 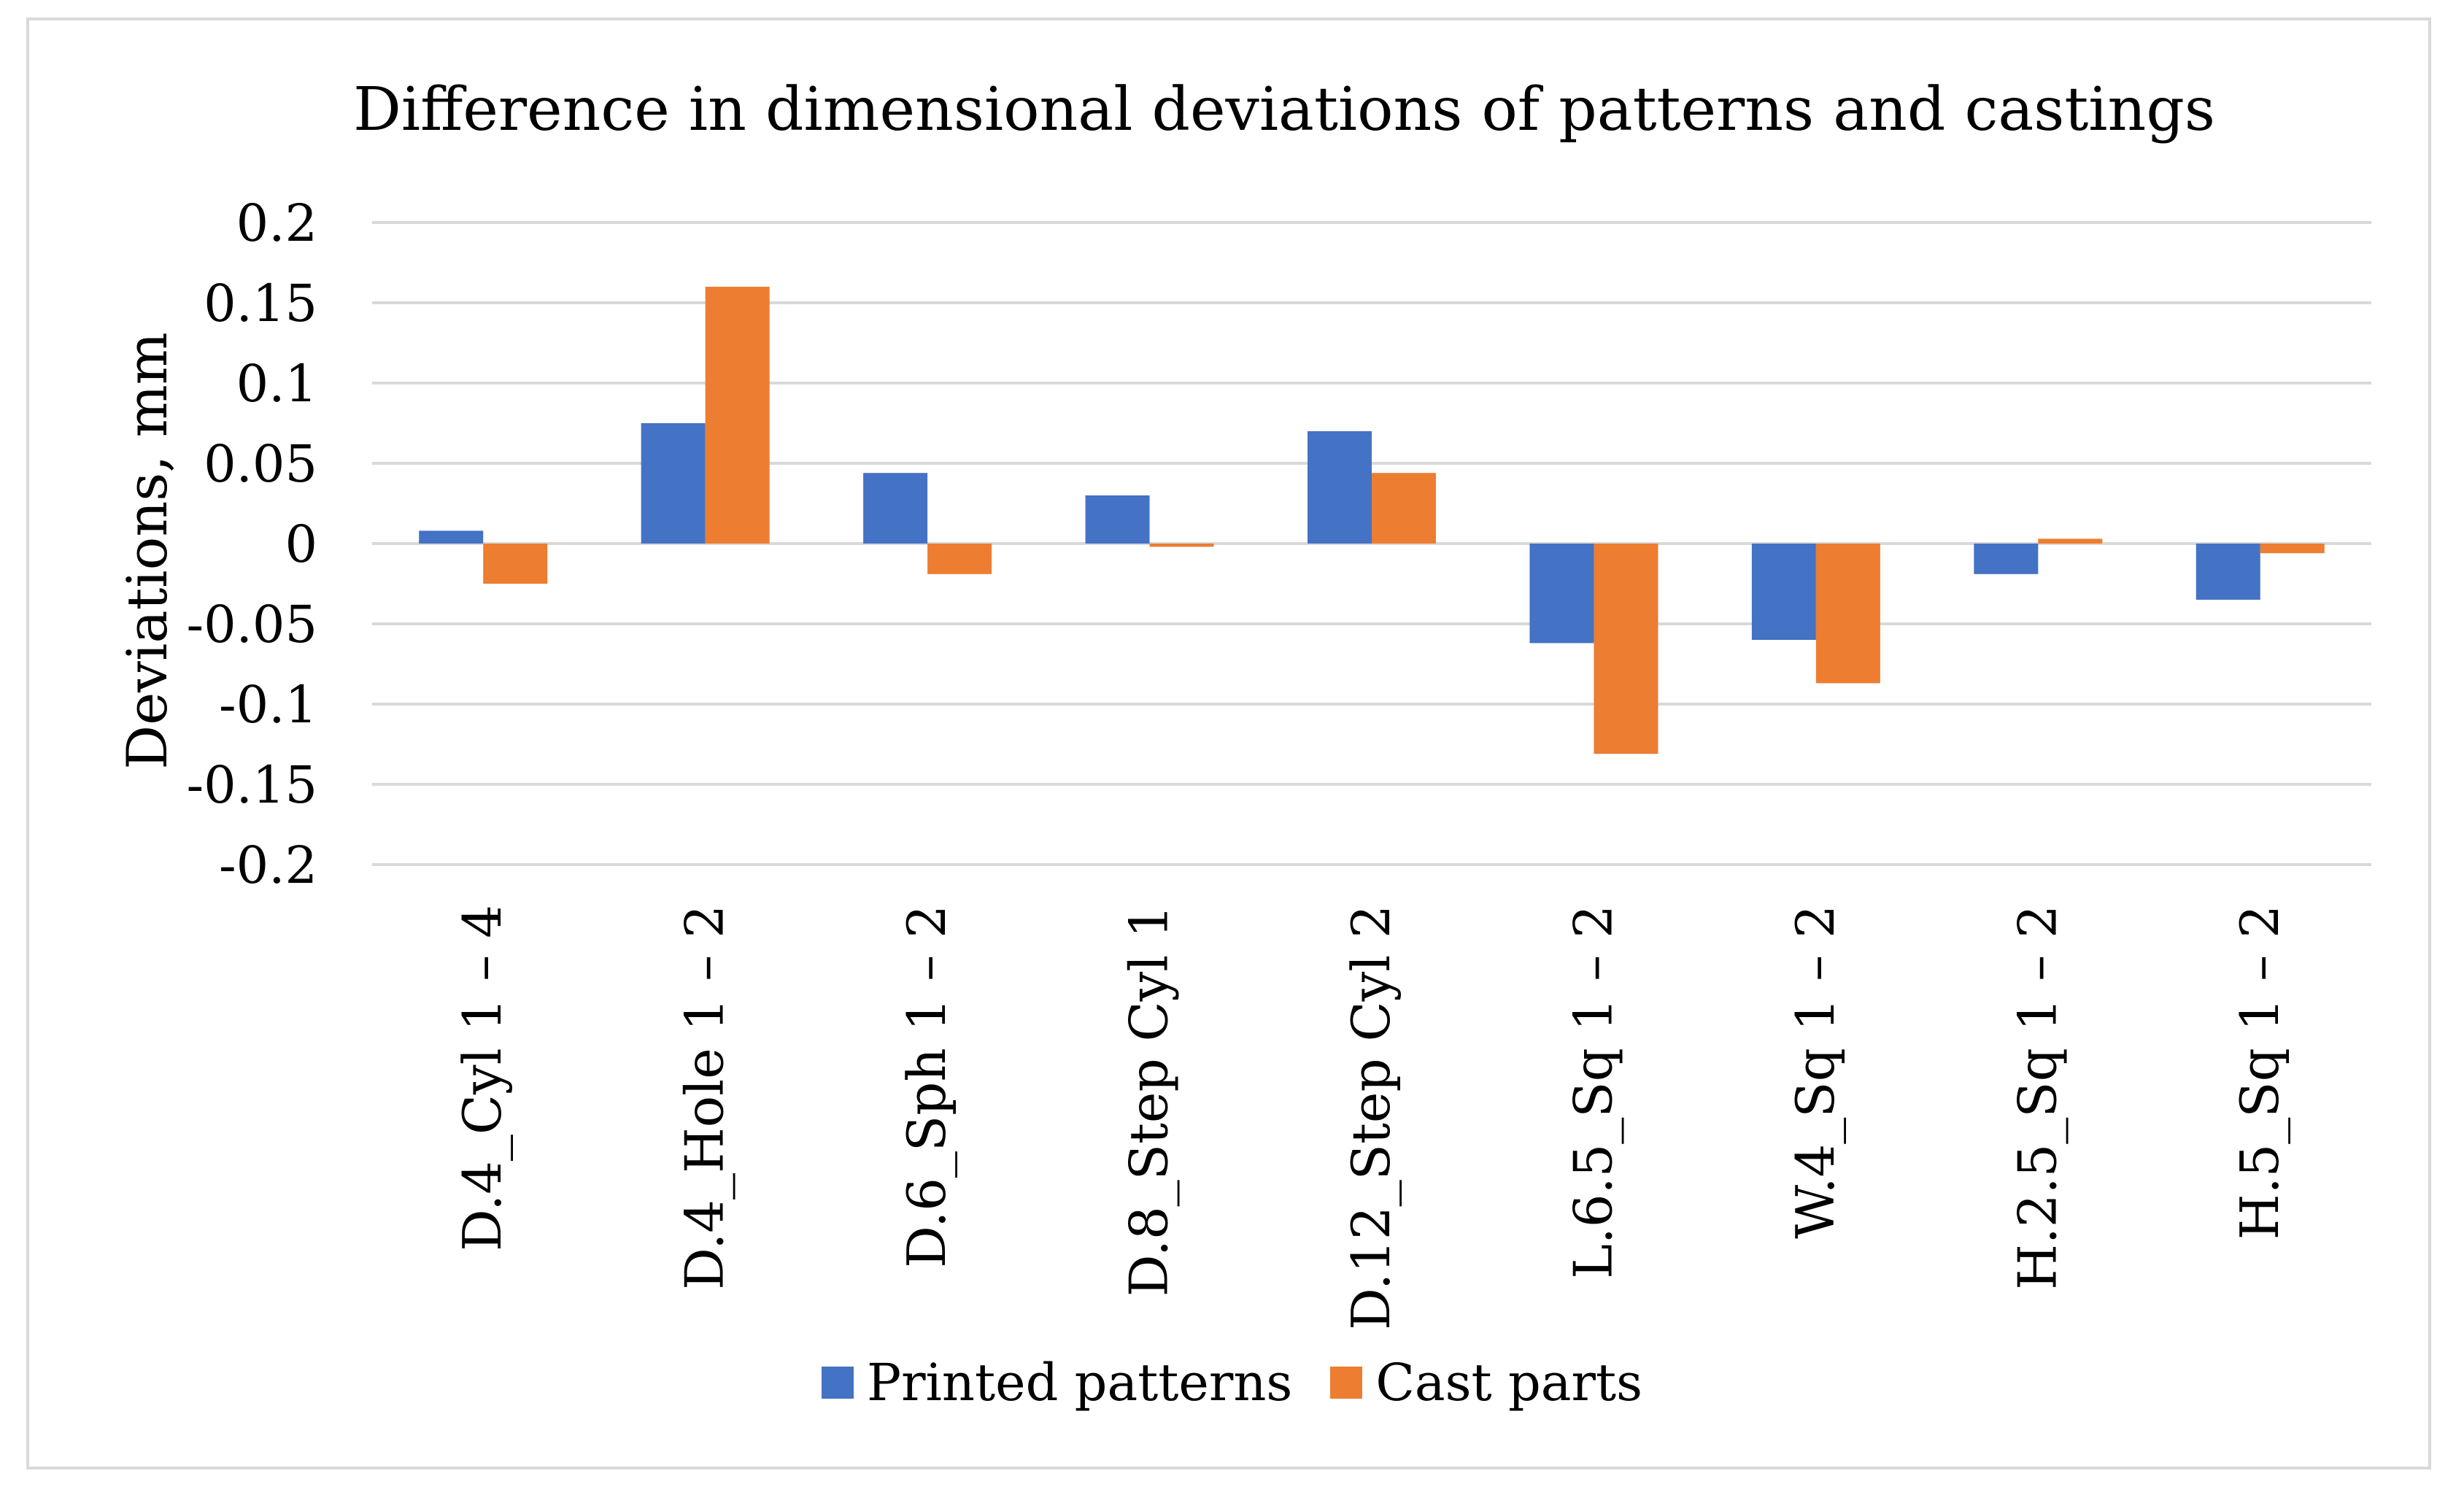 I want to click on y-tick-label: -0.1, so click(x=268, y=705).